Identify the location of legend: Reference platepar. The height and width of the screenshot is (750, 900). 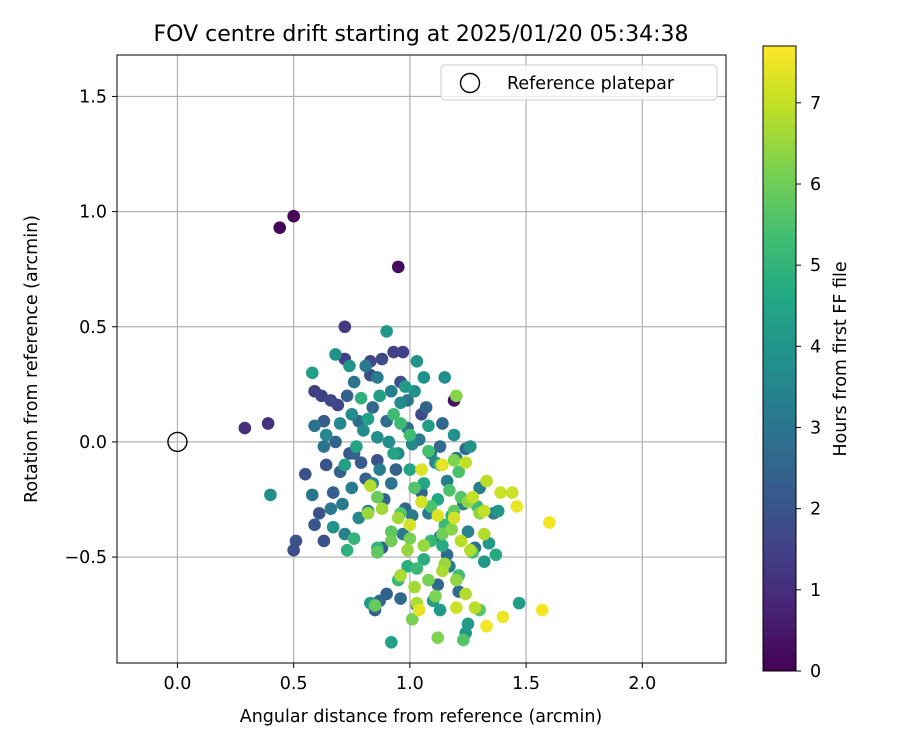
(579, 82).